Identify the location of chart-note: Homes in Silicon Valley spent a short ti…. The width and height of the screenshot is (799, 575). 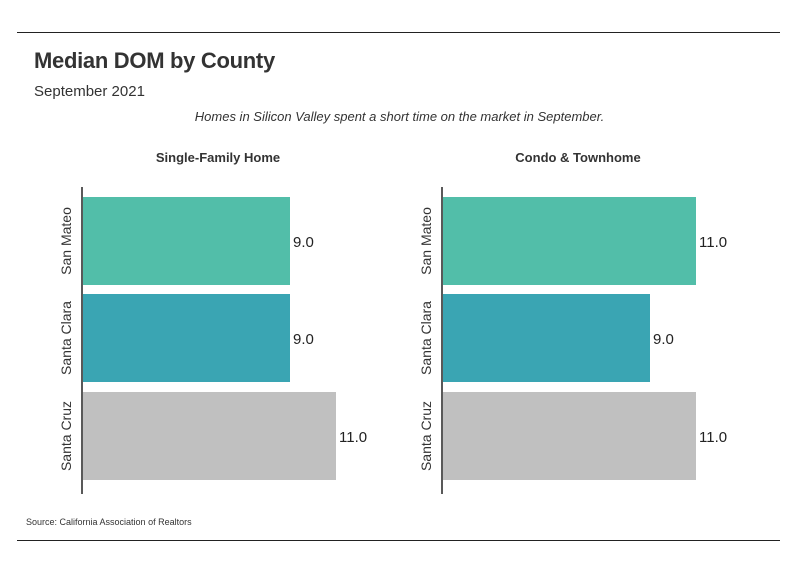
(399, 116).